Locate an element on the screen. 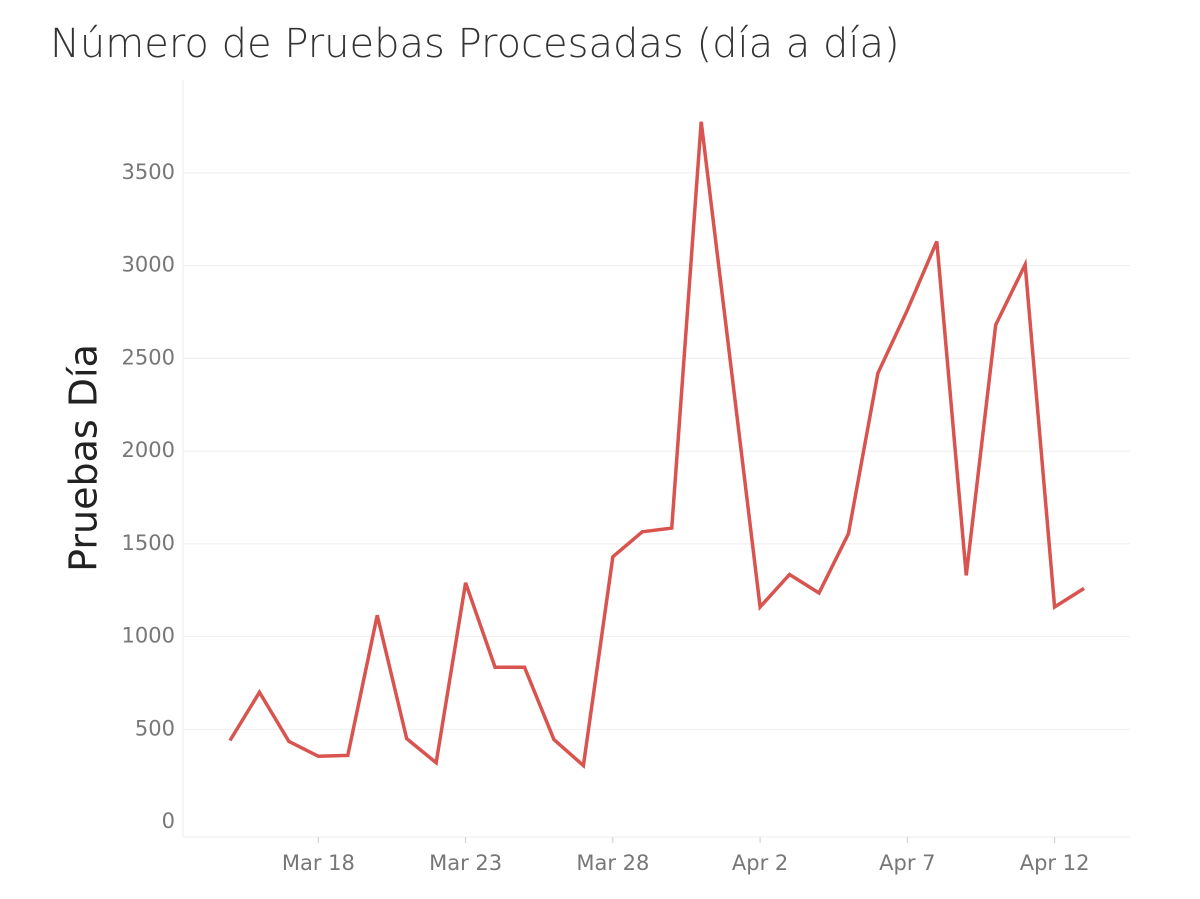 This screenshot has width=1200, height=899. chart-title: Número de Pruebas Procesadas (día a día) is located at coordinates (475, 44).